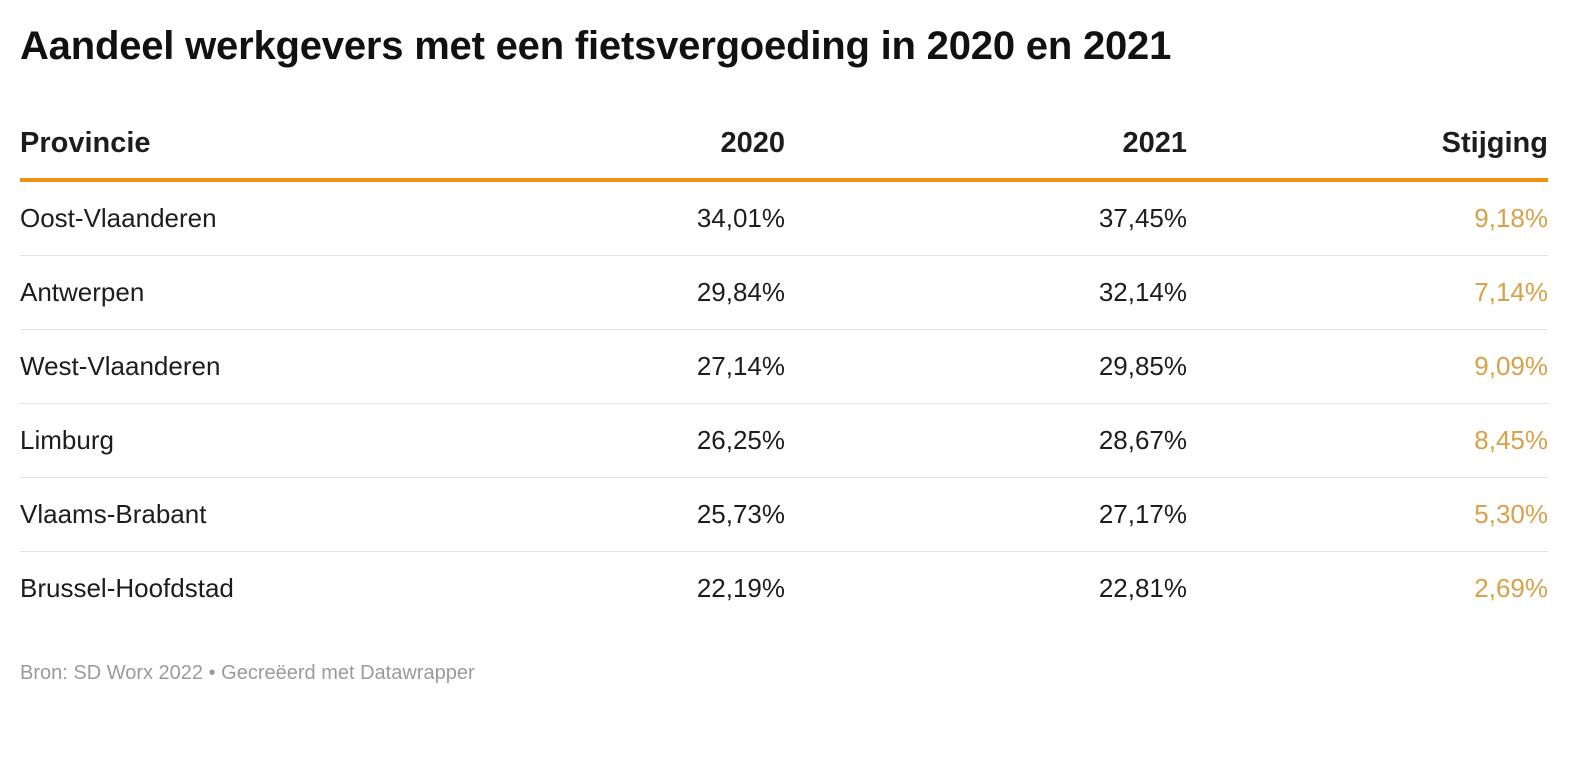 The image size is (1570, 774). I want to click on cell-stijging: 5,30%, so click(1367, 514).